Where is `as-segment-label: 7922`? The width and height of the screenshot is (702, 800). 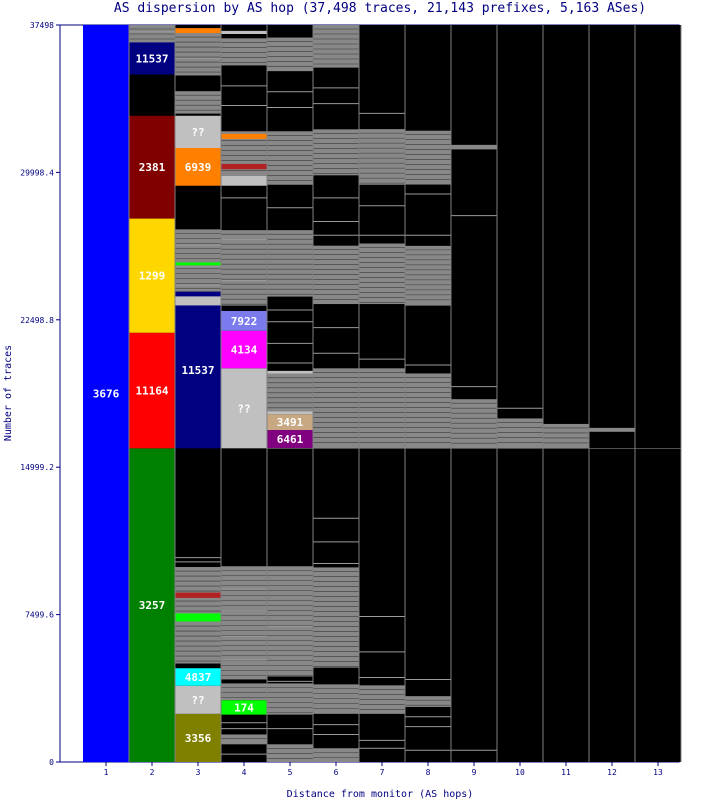
as-segment-label: 7922 is located at coordinates (244, 321).